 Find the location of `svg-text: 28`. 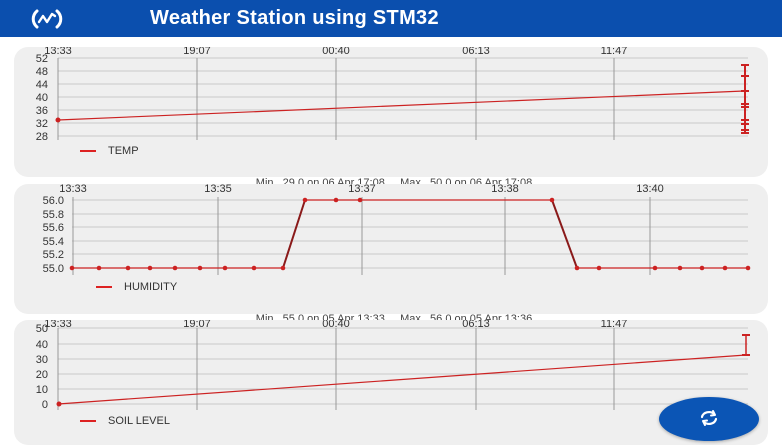

svg-text: 28 is located at coordinates (42, 137).